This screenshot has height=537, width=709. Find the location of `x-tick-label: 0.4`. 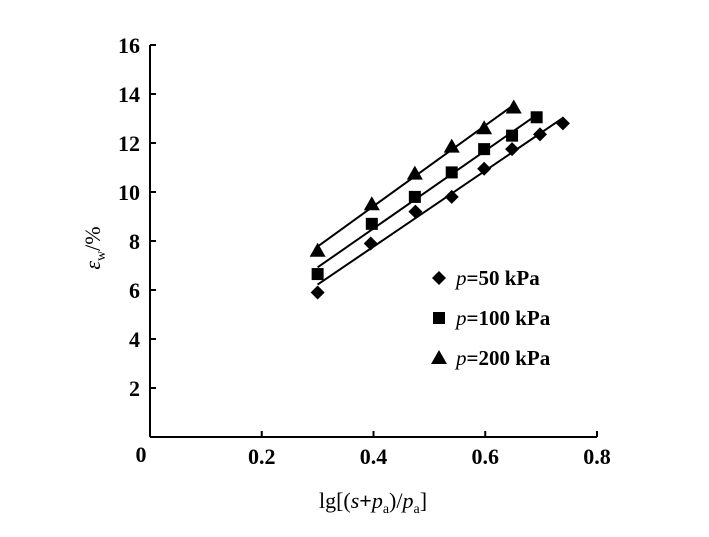

x-tick-label: 0.4 is located at coordinates (374, 456).